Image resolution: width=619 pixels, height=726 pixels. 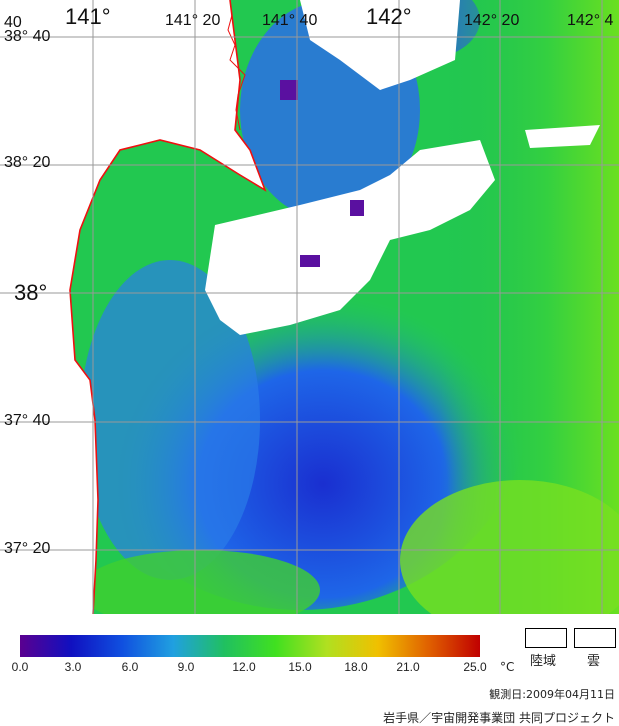 I want to click on project-credit: 岩手県／宇宙開発事業団 共同プロジェクト, so click(x=499, y=718).